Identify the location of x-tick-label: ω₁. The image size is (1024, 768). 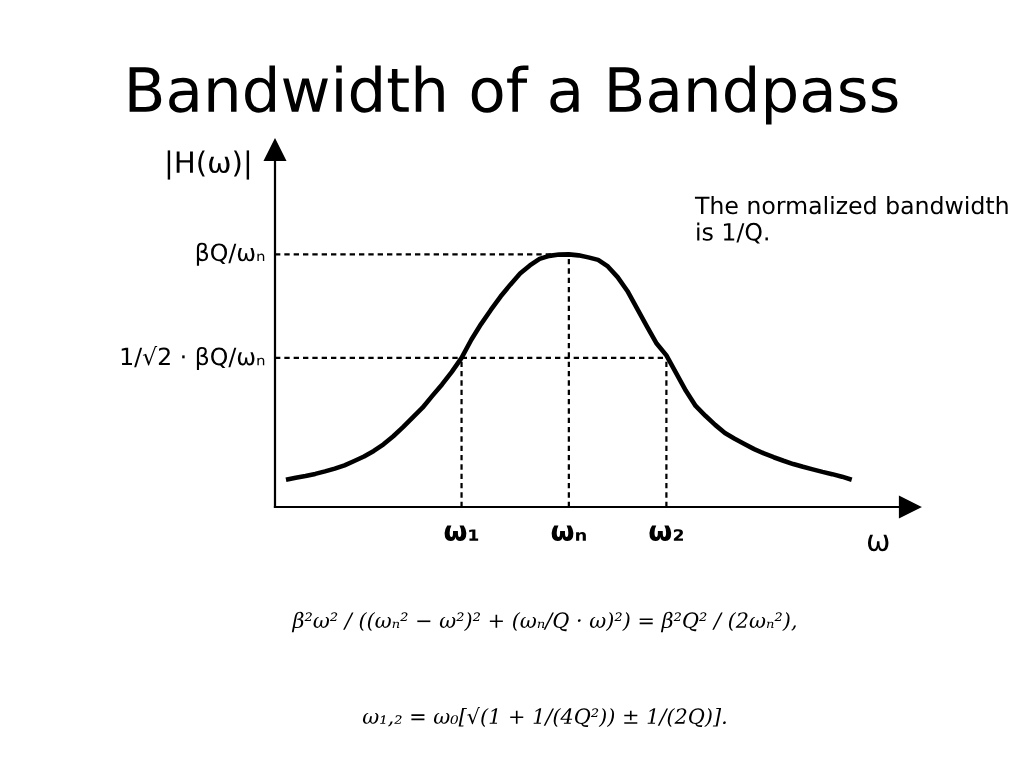
(461, 533).